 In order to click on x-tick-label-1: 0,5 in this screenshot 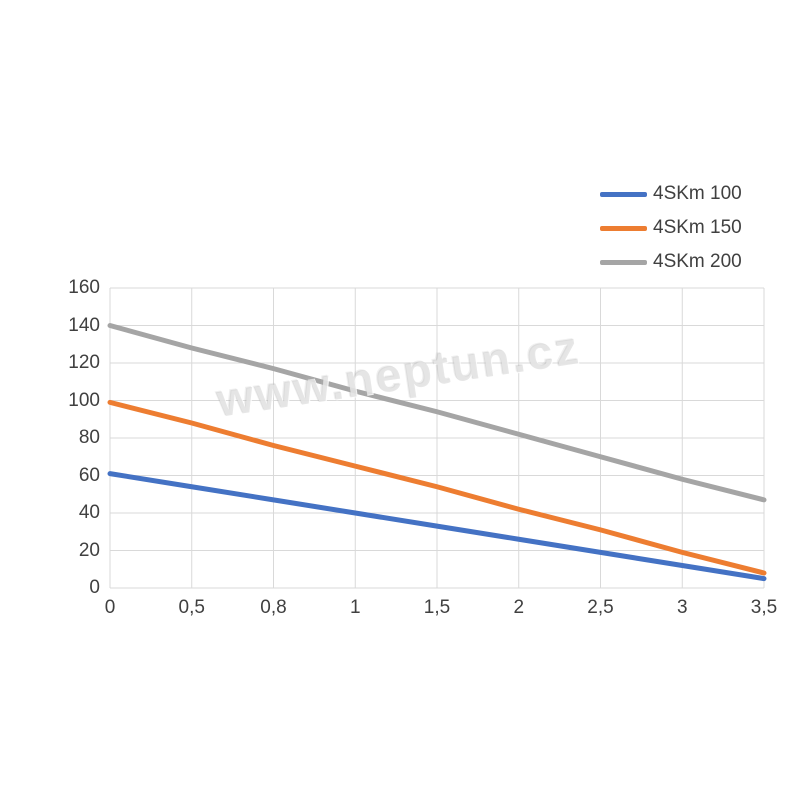, I will do `click(191, 607)`.